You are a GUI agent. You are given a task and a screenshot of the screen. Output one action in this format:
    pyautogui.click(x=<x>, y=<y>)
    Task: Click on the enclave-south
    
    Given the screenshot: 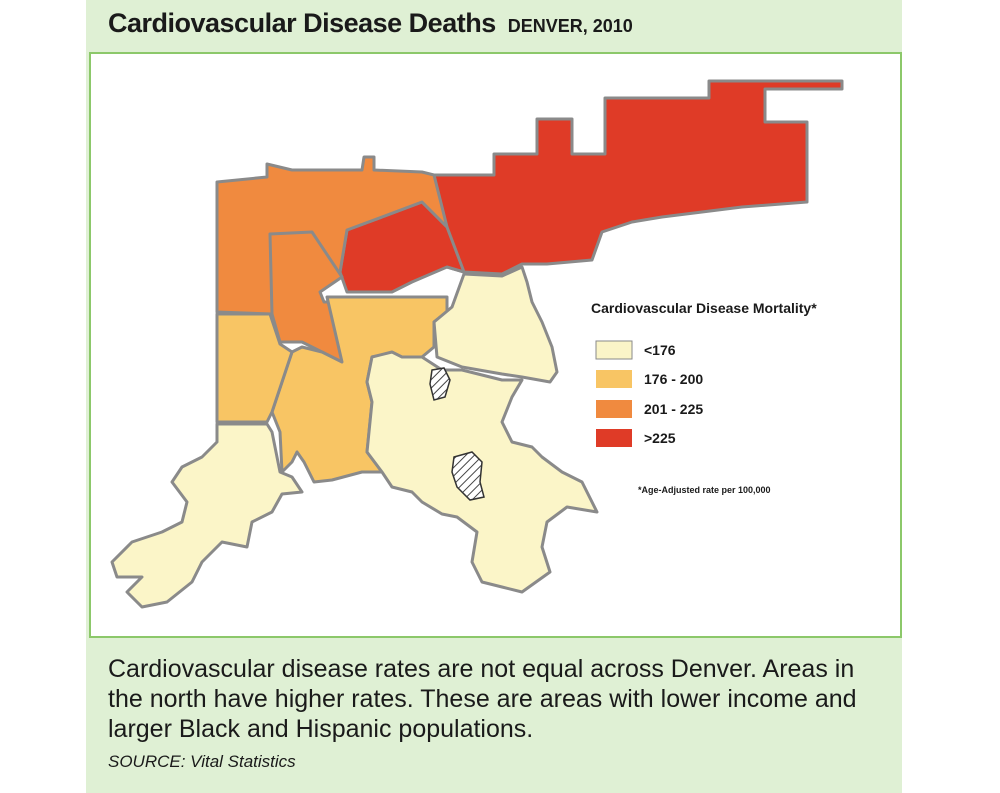 What is the action you would take?
    pyautogui.click(x=468, y=476)
    